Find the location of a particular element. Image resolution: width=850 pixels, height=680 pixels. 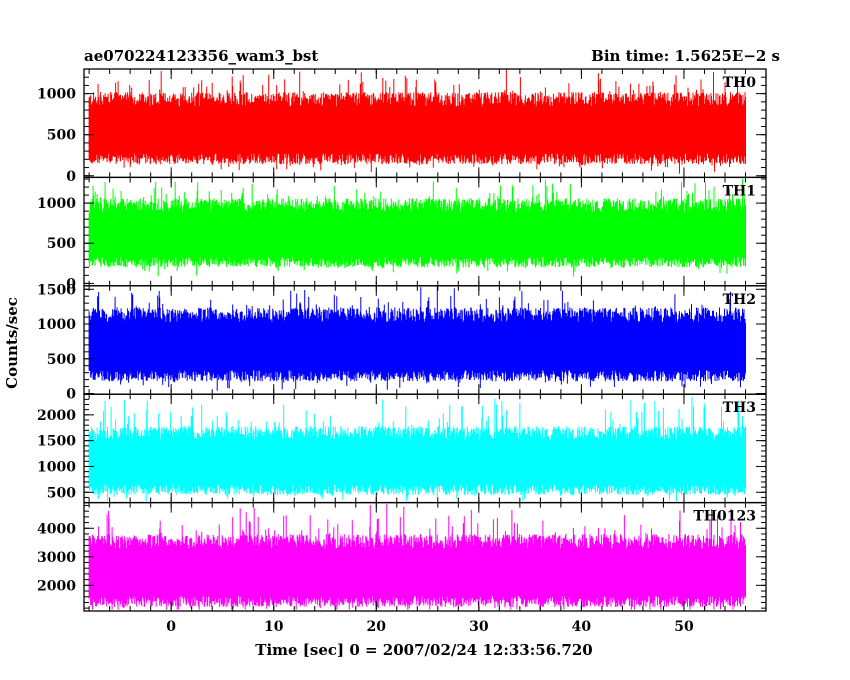

y-tick-label-th0123: 2000 is located at coordinates (56, 586).